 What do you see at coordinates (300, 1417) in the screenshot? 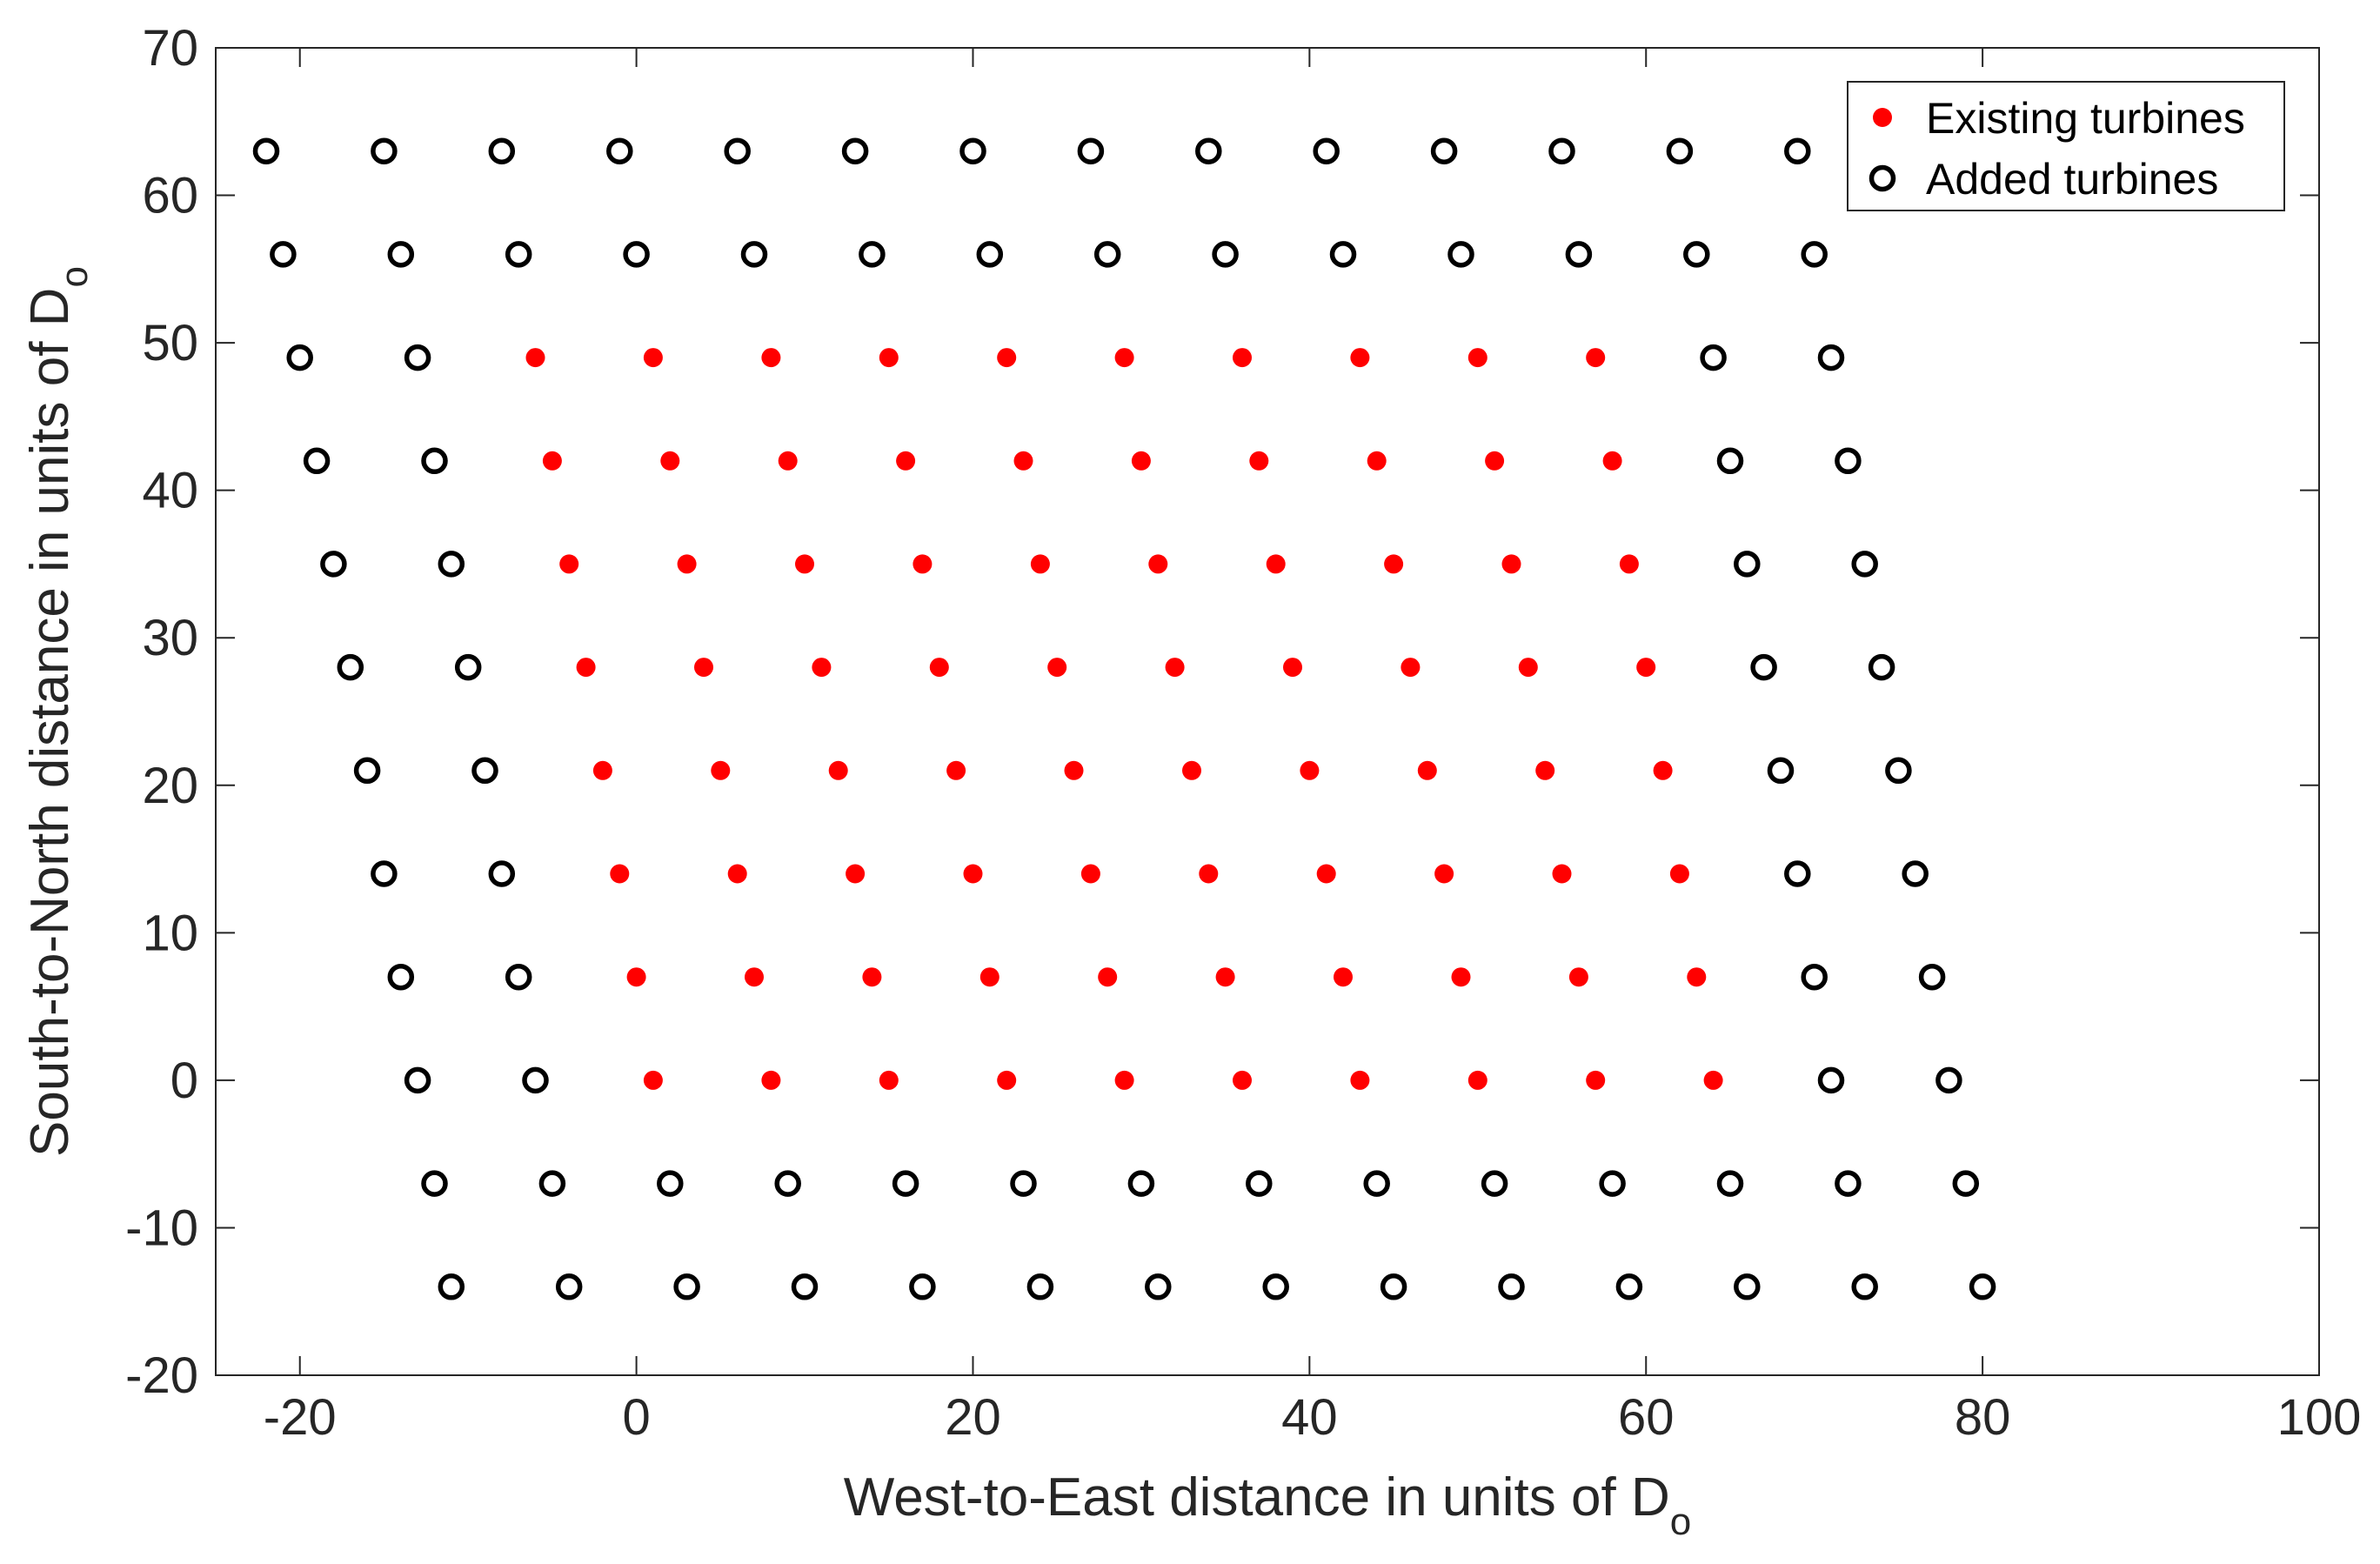
I see `x-tick-label: -20` at bounding box center [300, 1417].